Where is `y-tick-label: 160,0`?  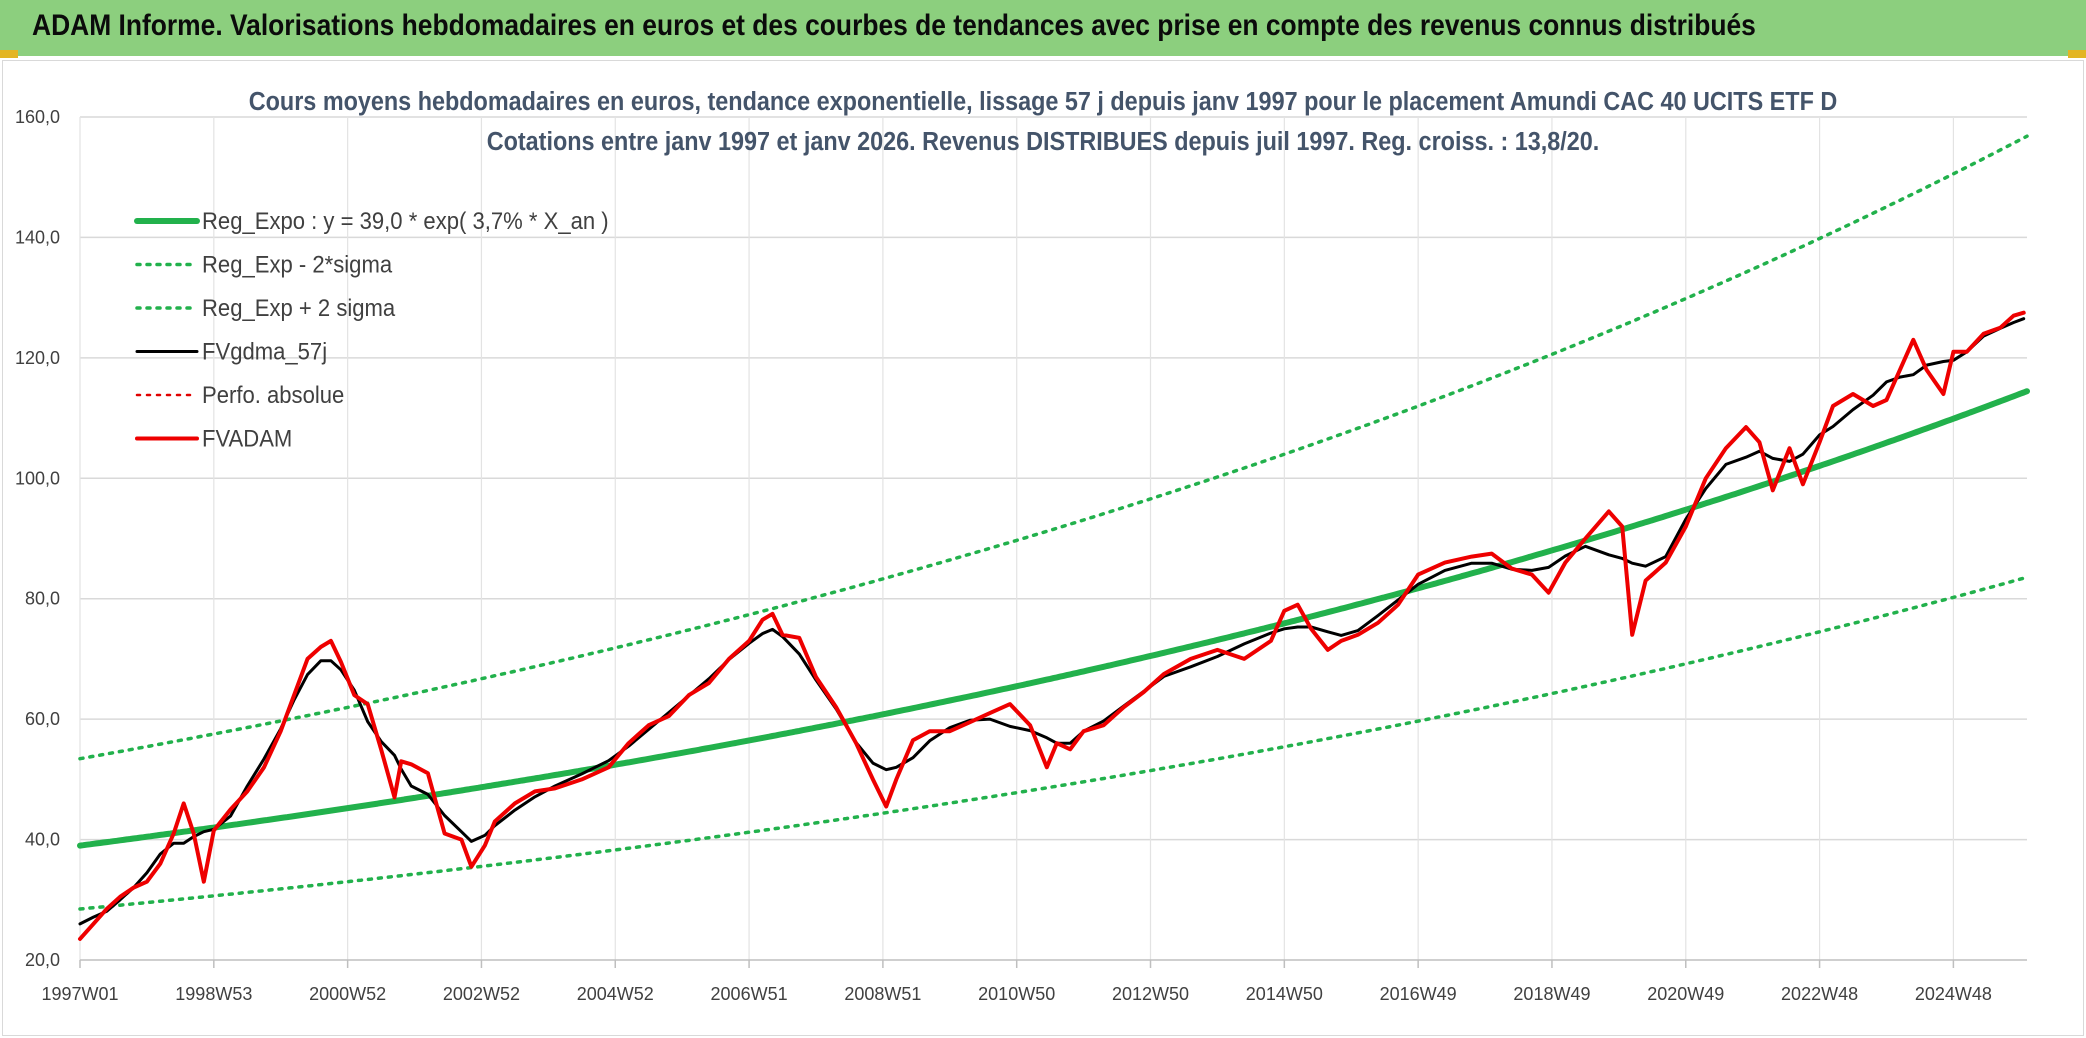
y-tick-label: 160,0 is located at coordinates (37, 117).